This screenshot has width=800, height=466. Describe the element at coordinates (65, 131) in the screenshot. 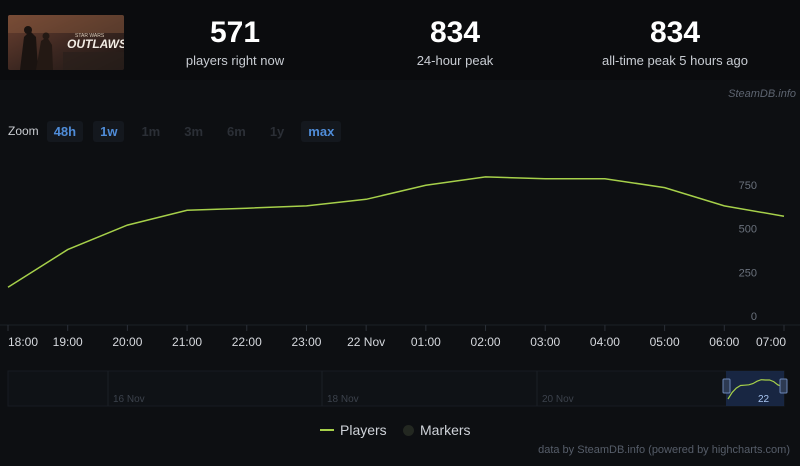

I see `zoom-48h-button: 48h` at that location.